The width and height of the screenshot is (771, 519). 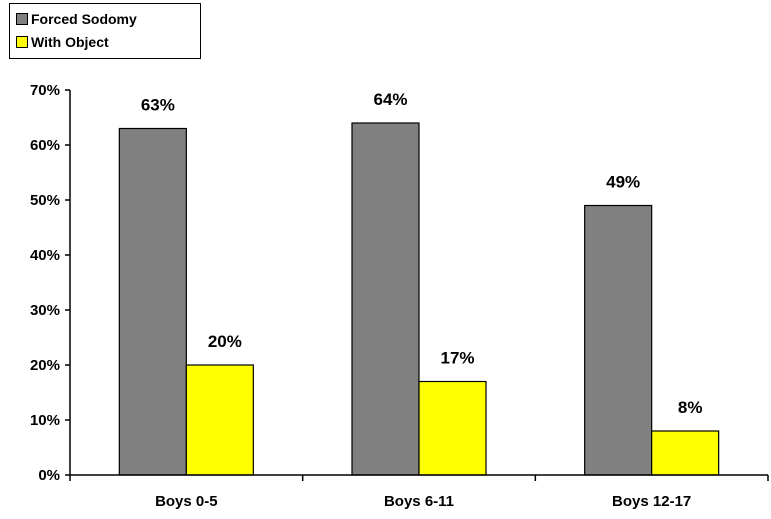 What do you see at coordinates (45, 255) in the screenshot?
I see `y-tick-label: 40%` at bounding box center [45, 255].